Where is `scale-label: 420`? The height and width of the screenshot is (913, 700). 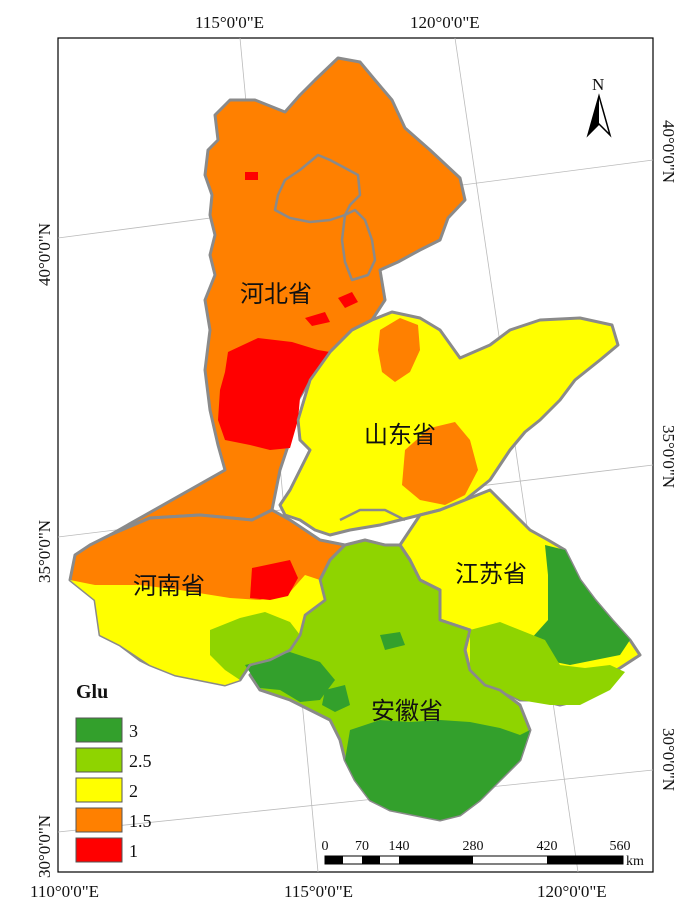 scale-label: 420 is located at coordinates (547, 846).